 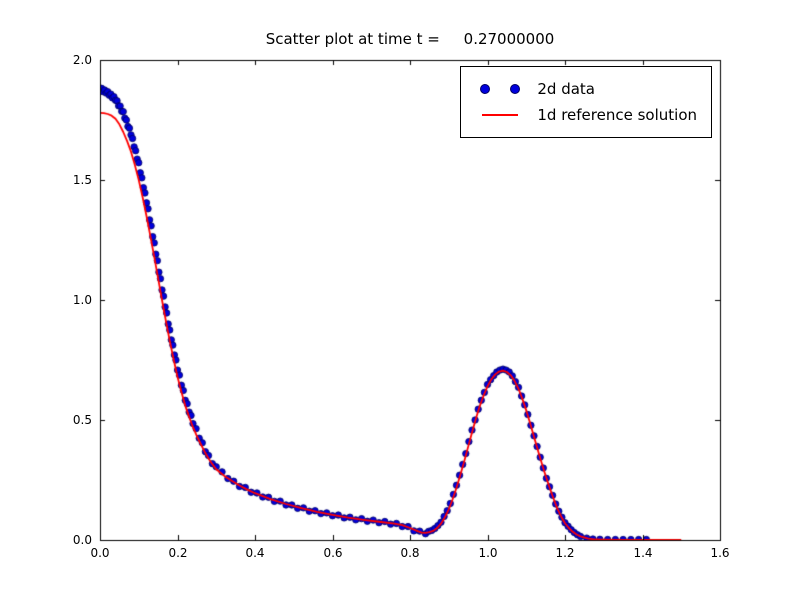 I want to click on red-line-icon, so click(x=500, y=115).